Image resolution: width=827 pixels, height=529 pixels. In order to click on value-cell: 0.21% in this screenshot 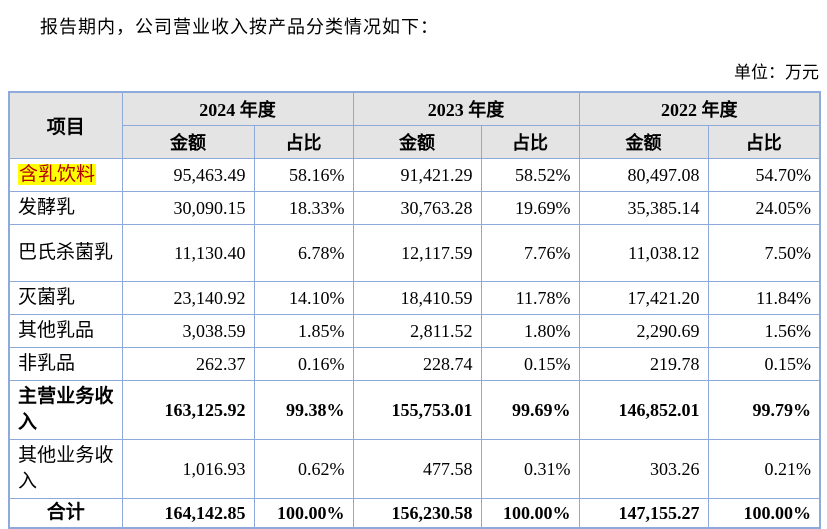, I will do `click(764, 469)`.